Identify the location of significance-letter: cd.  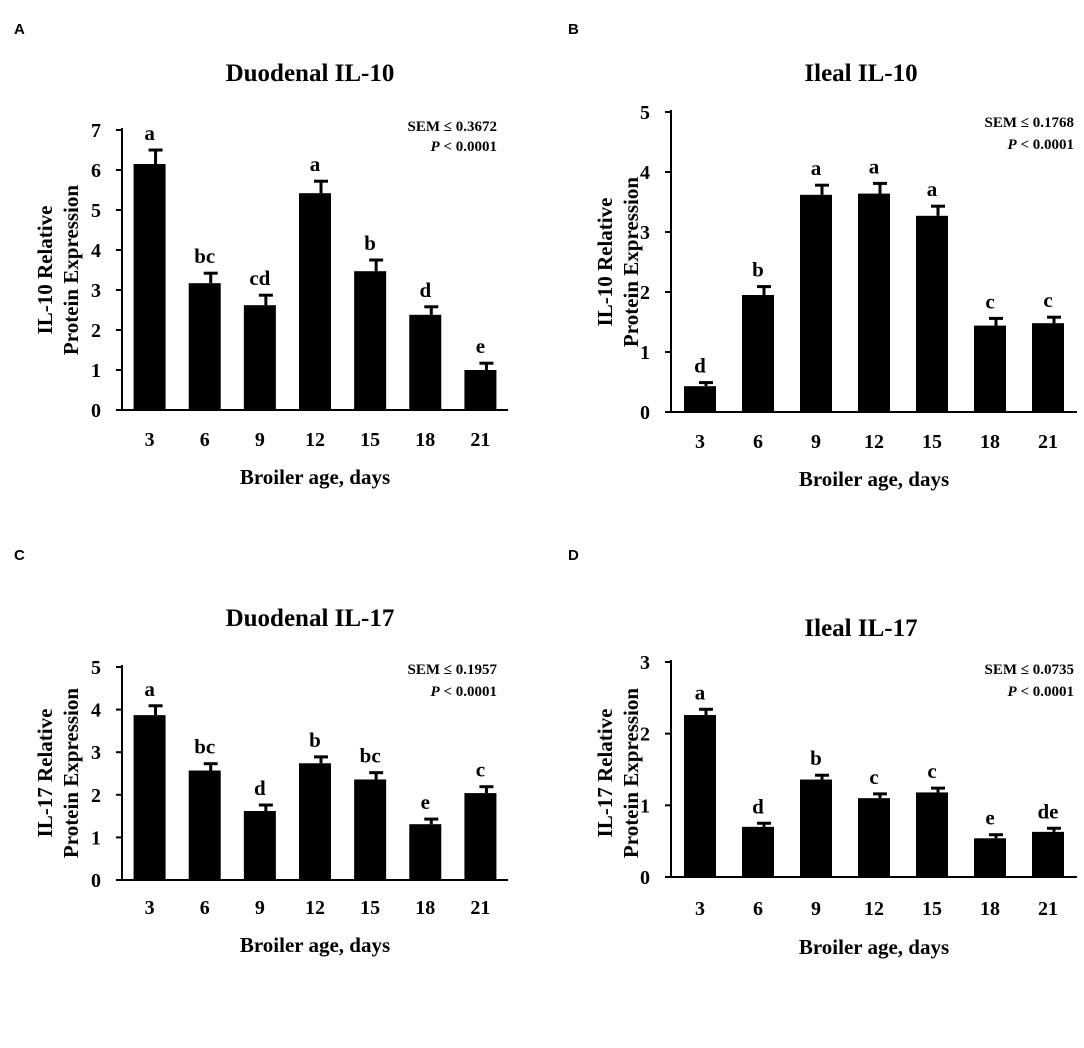
(259, 278).